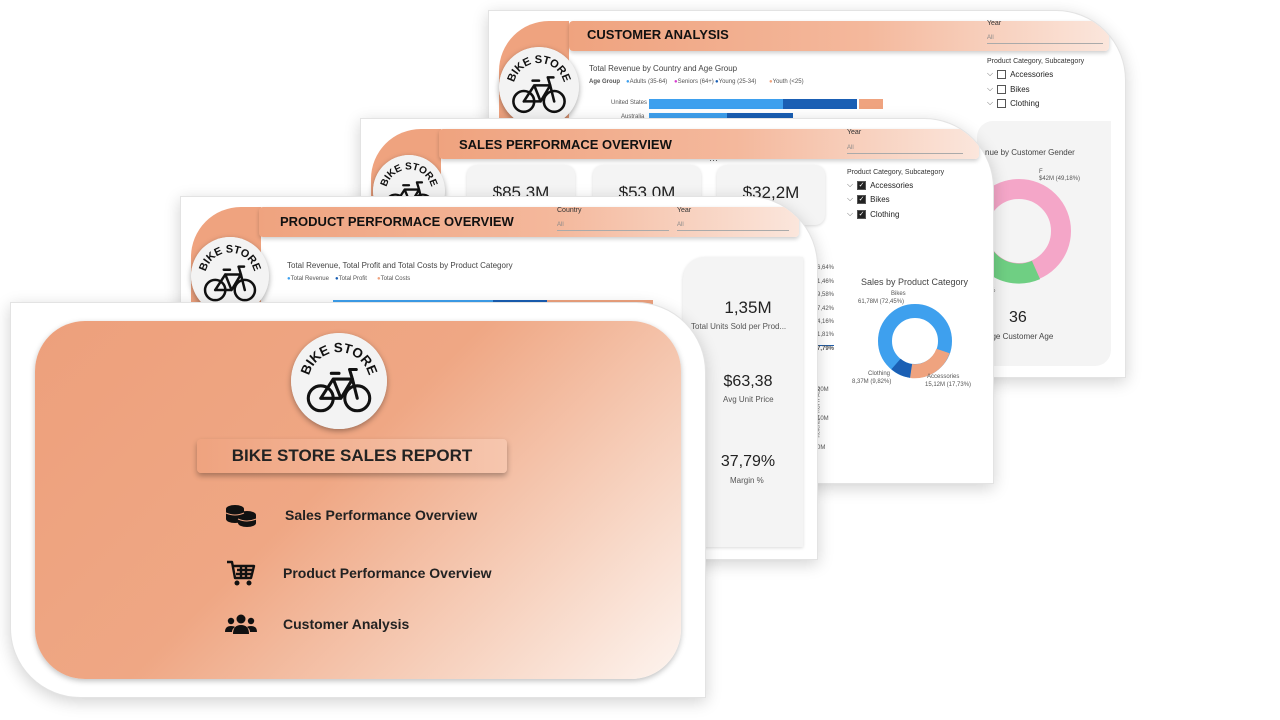 The width and height of the screenshot is (1280, 720). What do you see at coordinates (1013, 103) in the screenshot?
I see `category-clothing: ⌵ Clothing` at bounding box center [1013, 103].